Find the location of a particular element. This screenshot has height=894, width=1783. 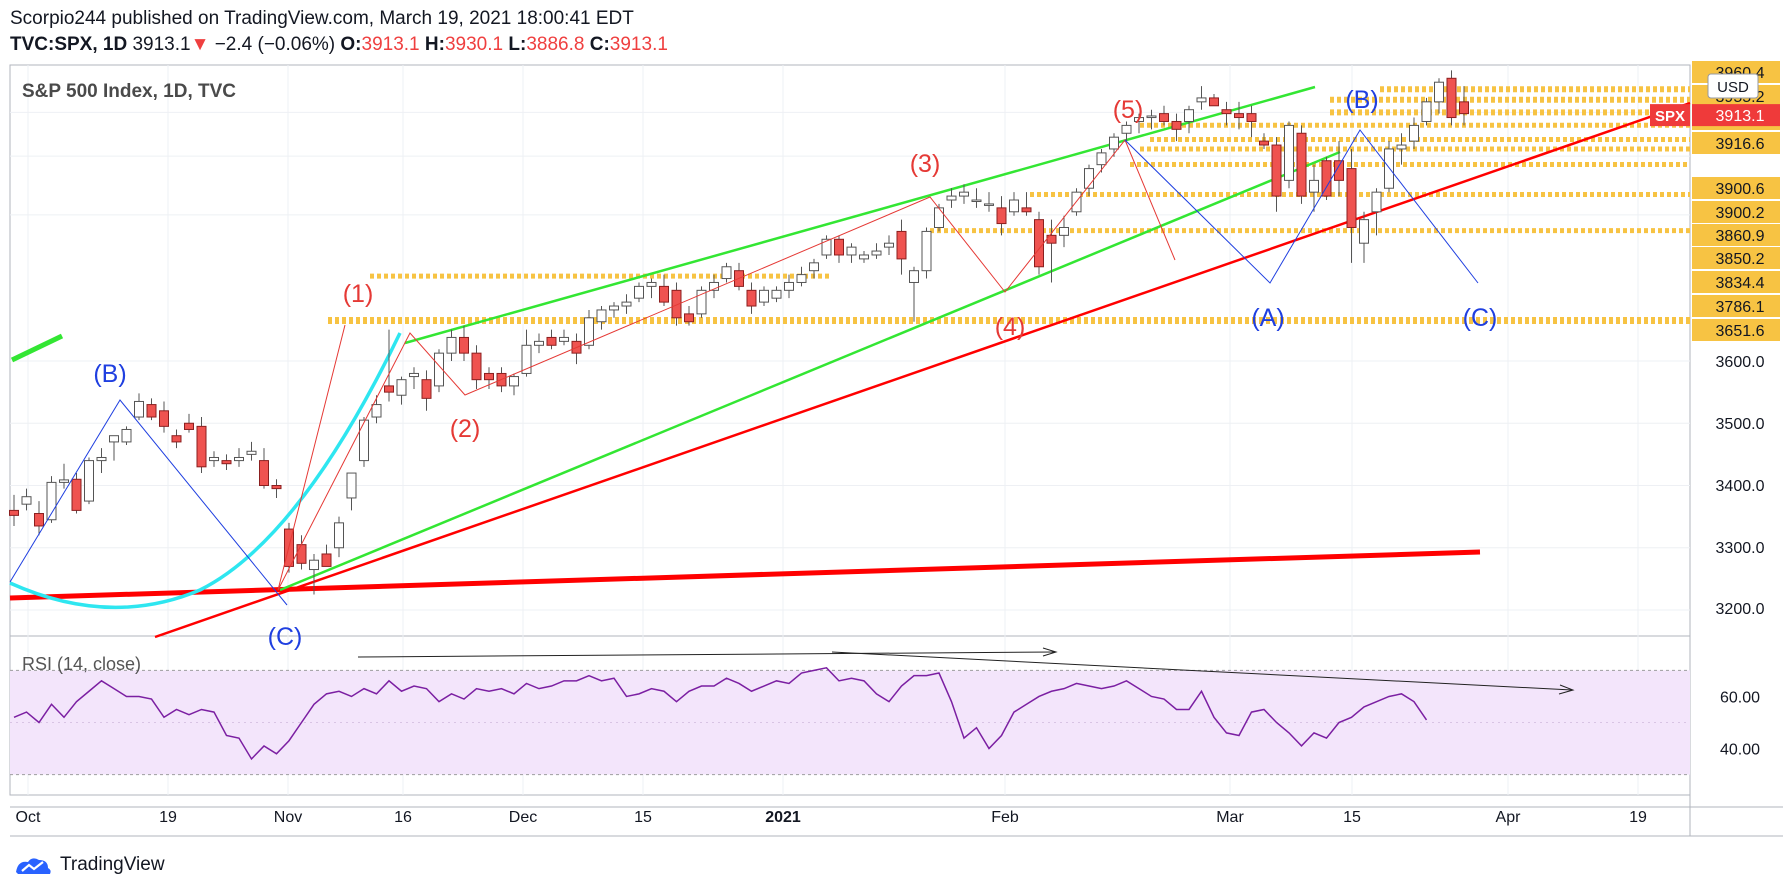

price-axis-label: 3786.1 is located at coordinates (1740, 307).